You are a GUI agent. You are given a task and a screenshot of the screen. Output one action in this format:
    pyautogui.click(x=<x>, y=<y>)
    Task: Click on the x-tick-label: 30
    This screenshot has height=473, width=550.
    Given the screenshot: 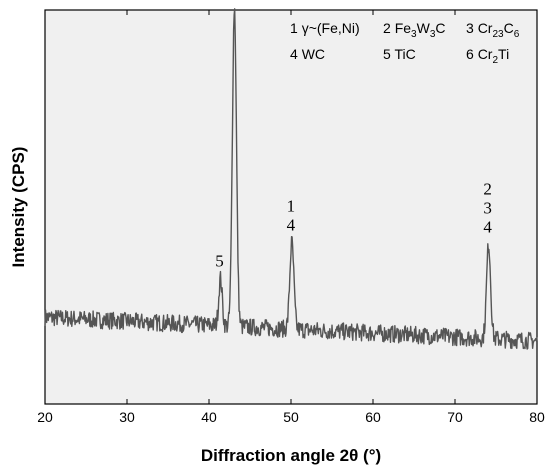 What is the action you would take?
    pyautogui.click(x=127, y=417)
    